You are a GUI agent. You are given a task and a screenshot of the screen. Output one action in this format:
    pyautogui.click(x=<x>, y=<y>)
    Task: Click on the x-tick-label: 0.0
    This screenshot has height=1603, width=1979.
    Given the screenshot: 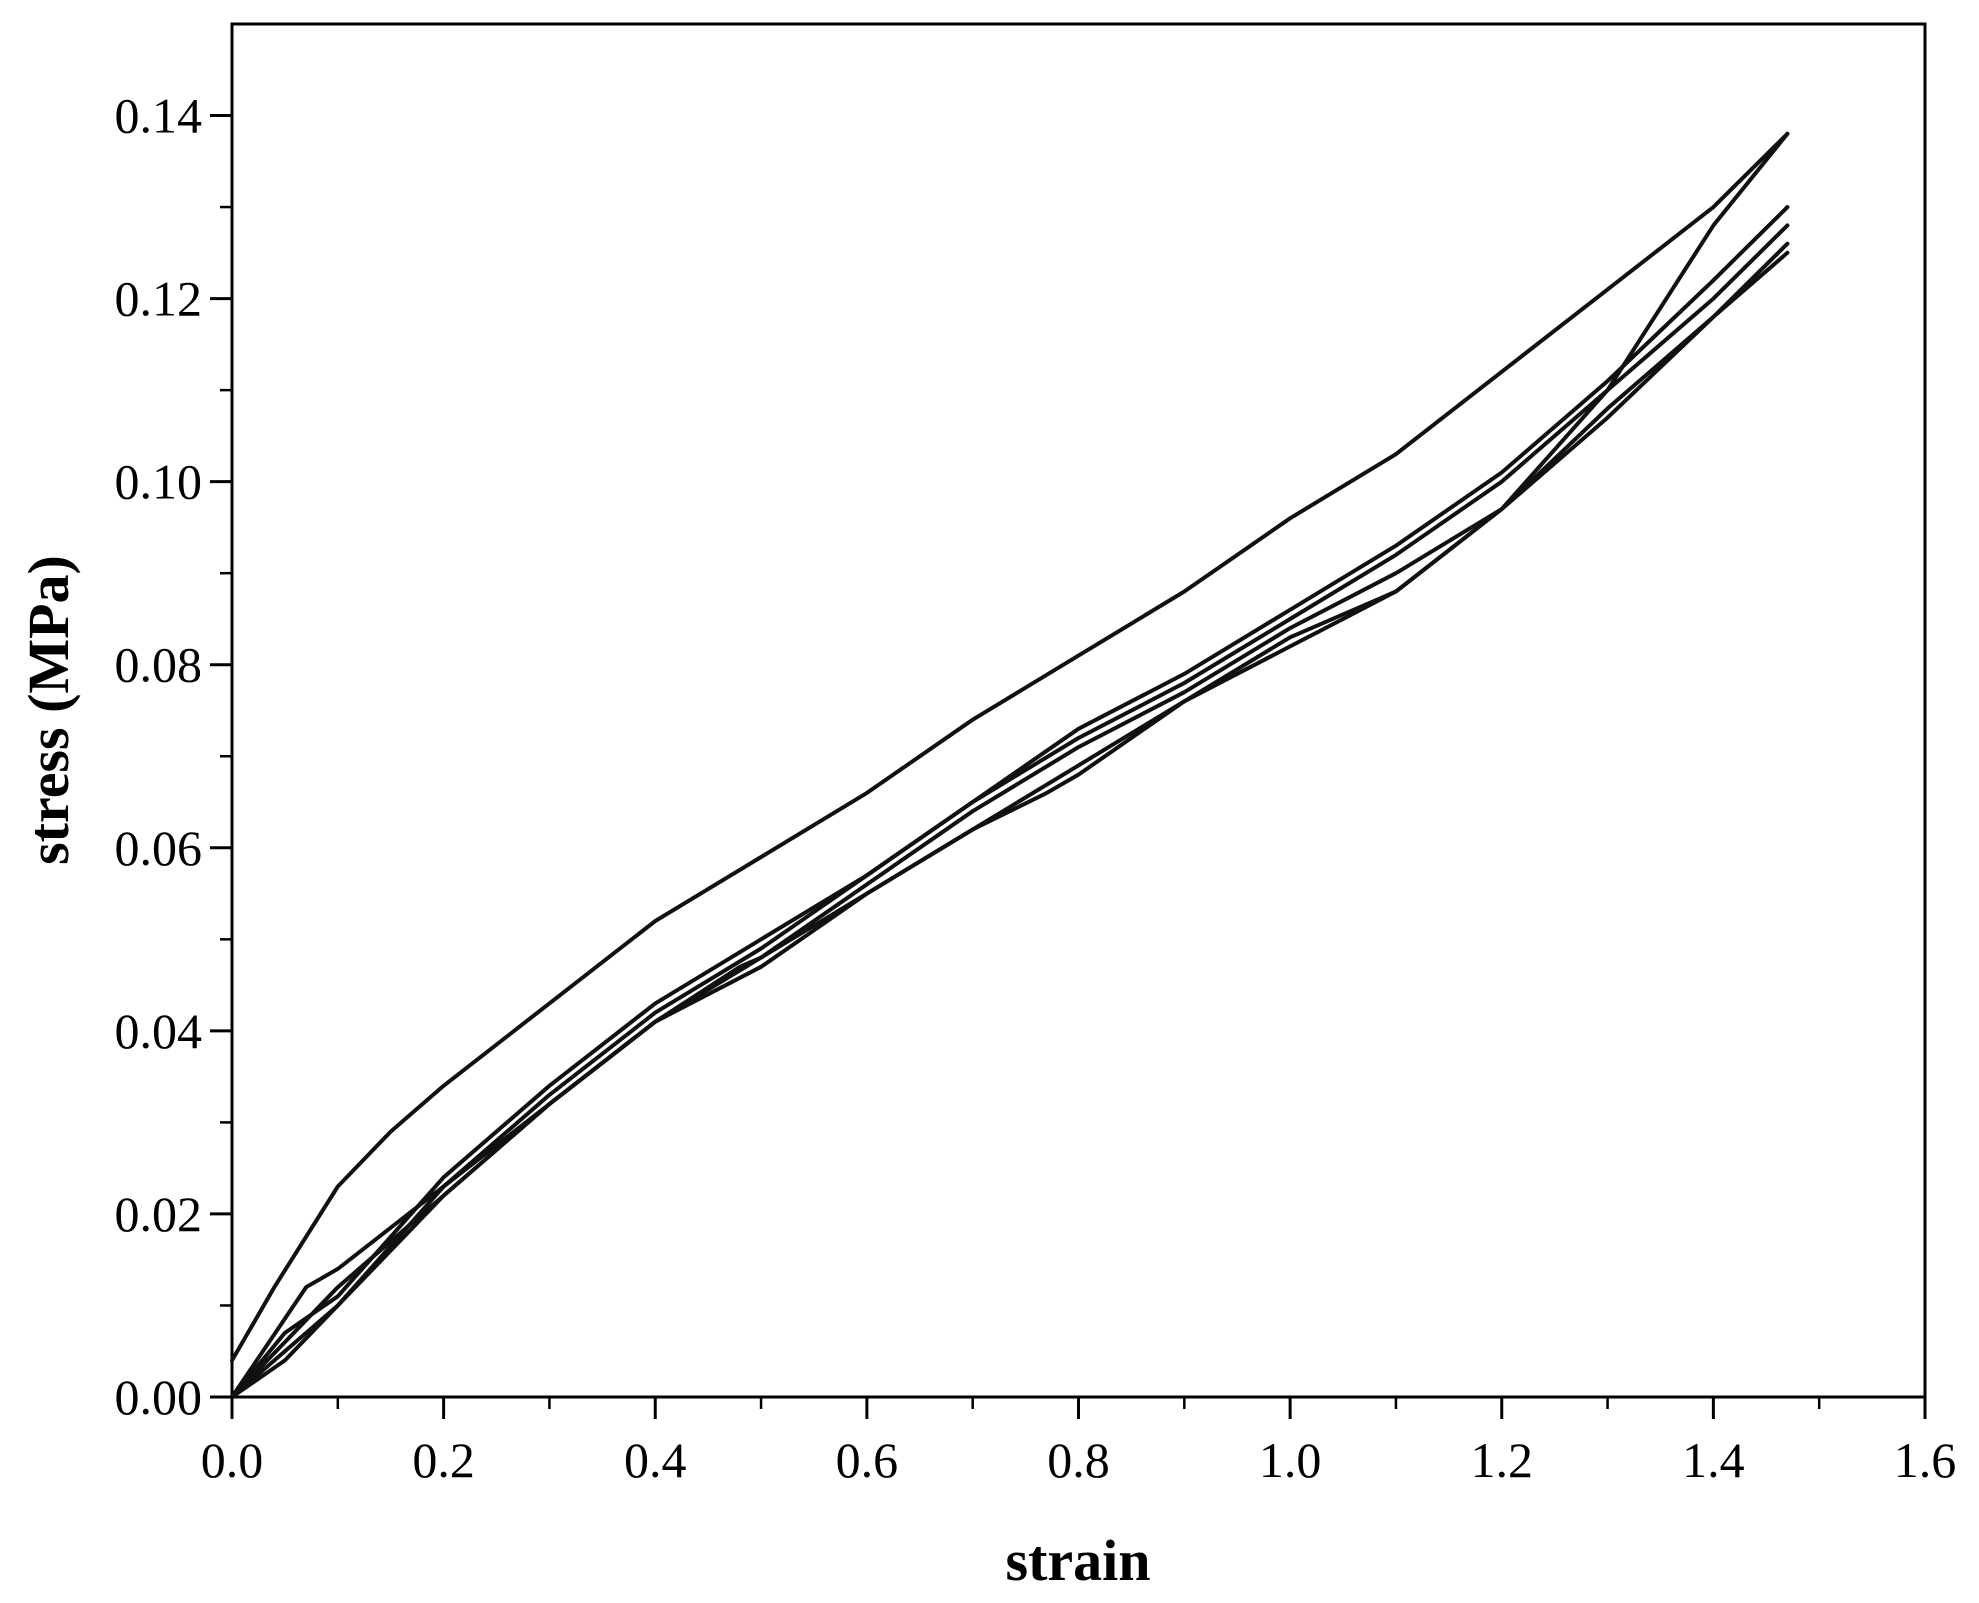 What is the action you would take?
    pyautogui.click(x=232, y=1460)
    